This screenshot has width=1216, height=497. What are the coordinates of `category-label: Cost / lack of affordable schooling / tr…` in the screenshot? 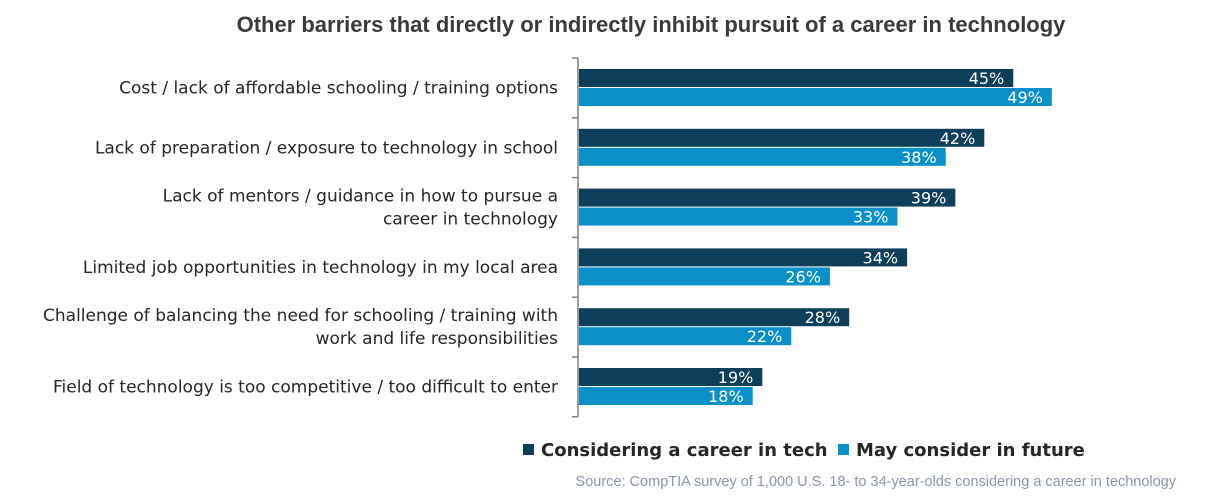 It's located at (338, 89).